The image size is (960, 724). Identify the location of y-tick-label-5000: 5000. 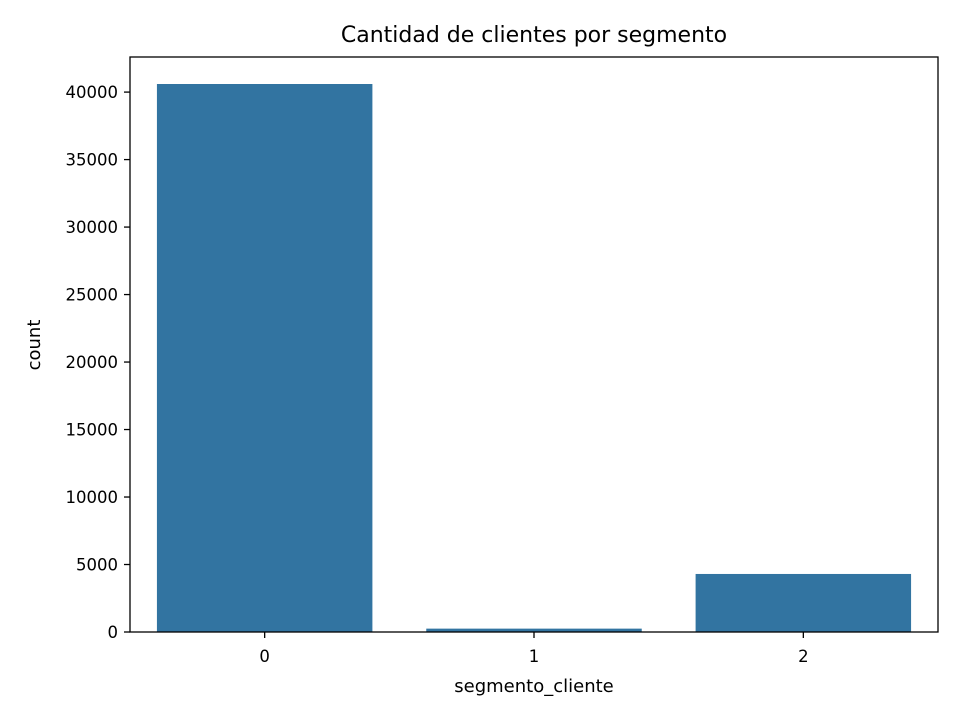
(97, 565).